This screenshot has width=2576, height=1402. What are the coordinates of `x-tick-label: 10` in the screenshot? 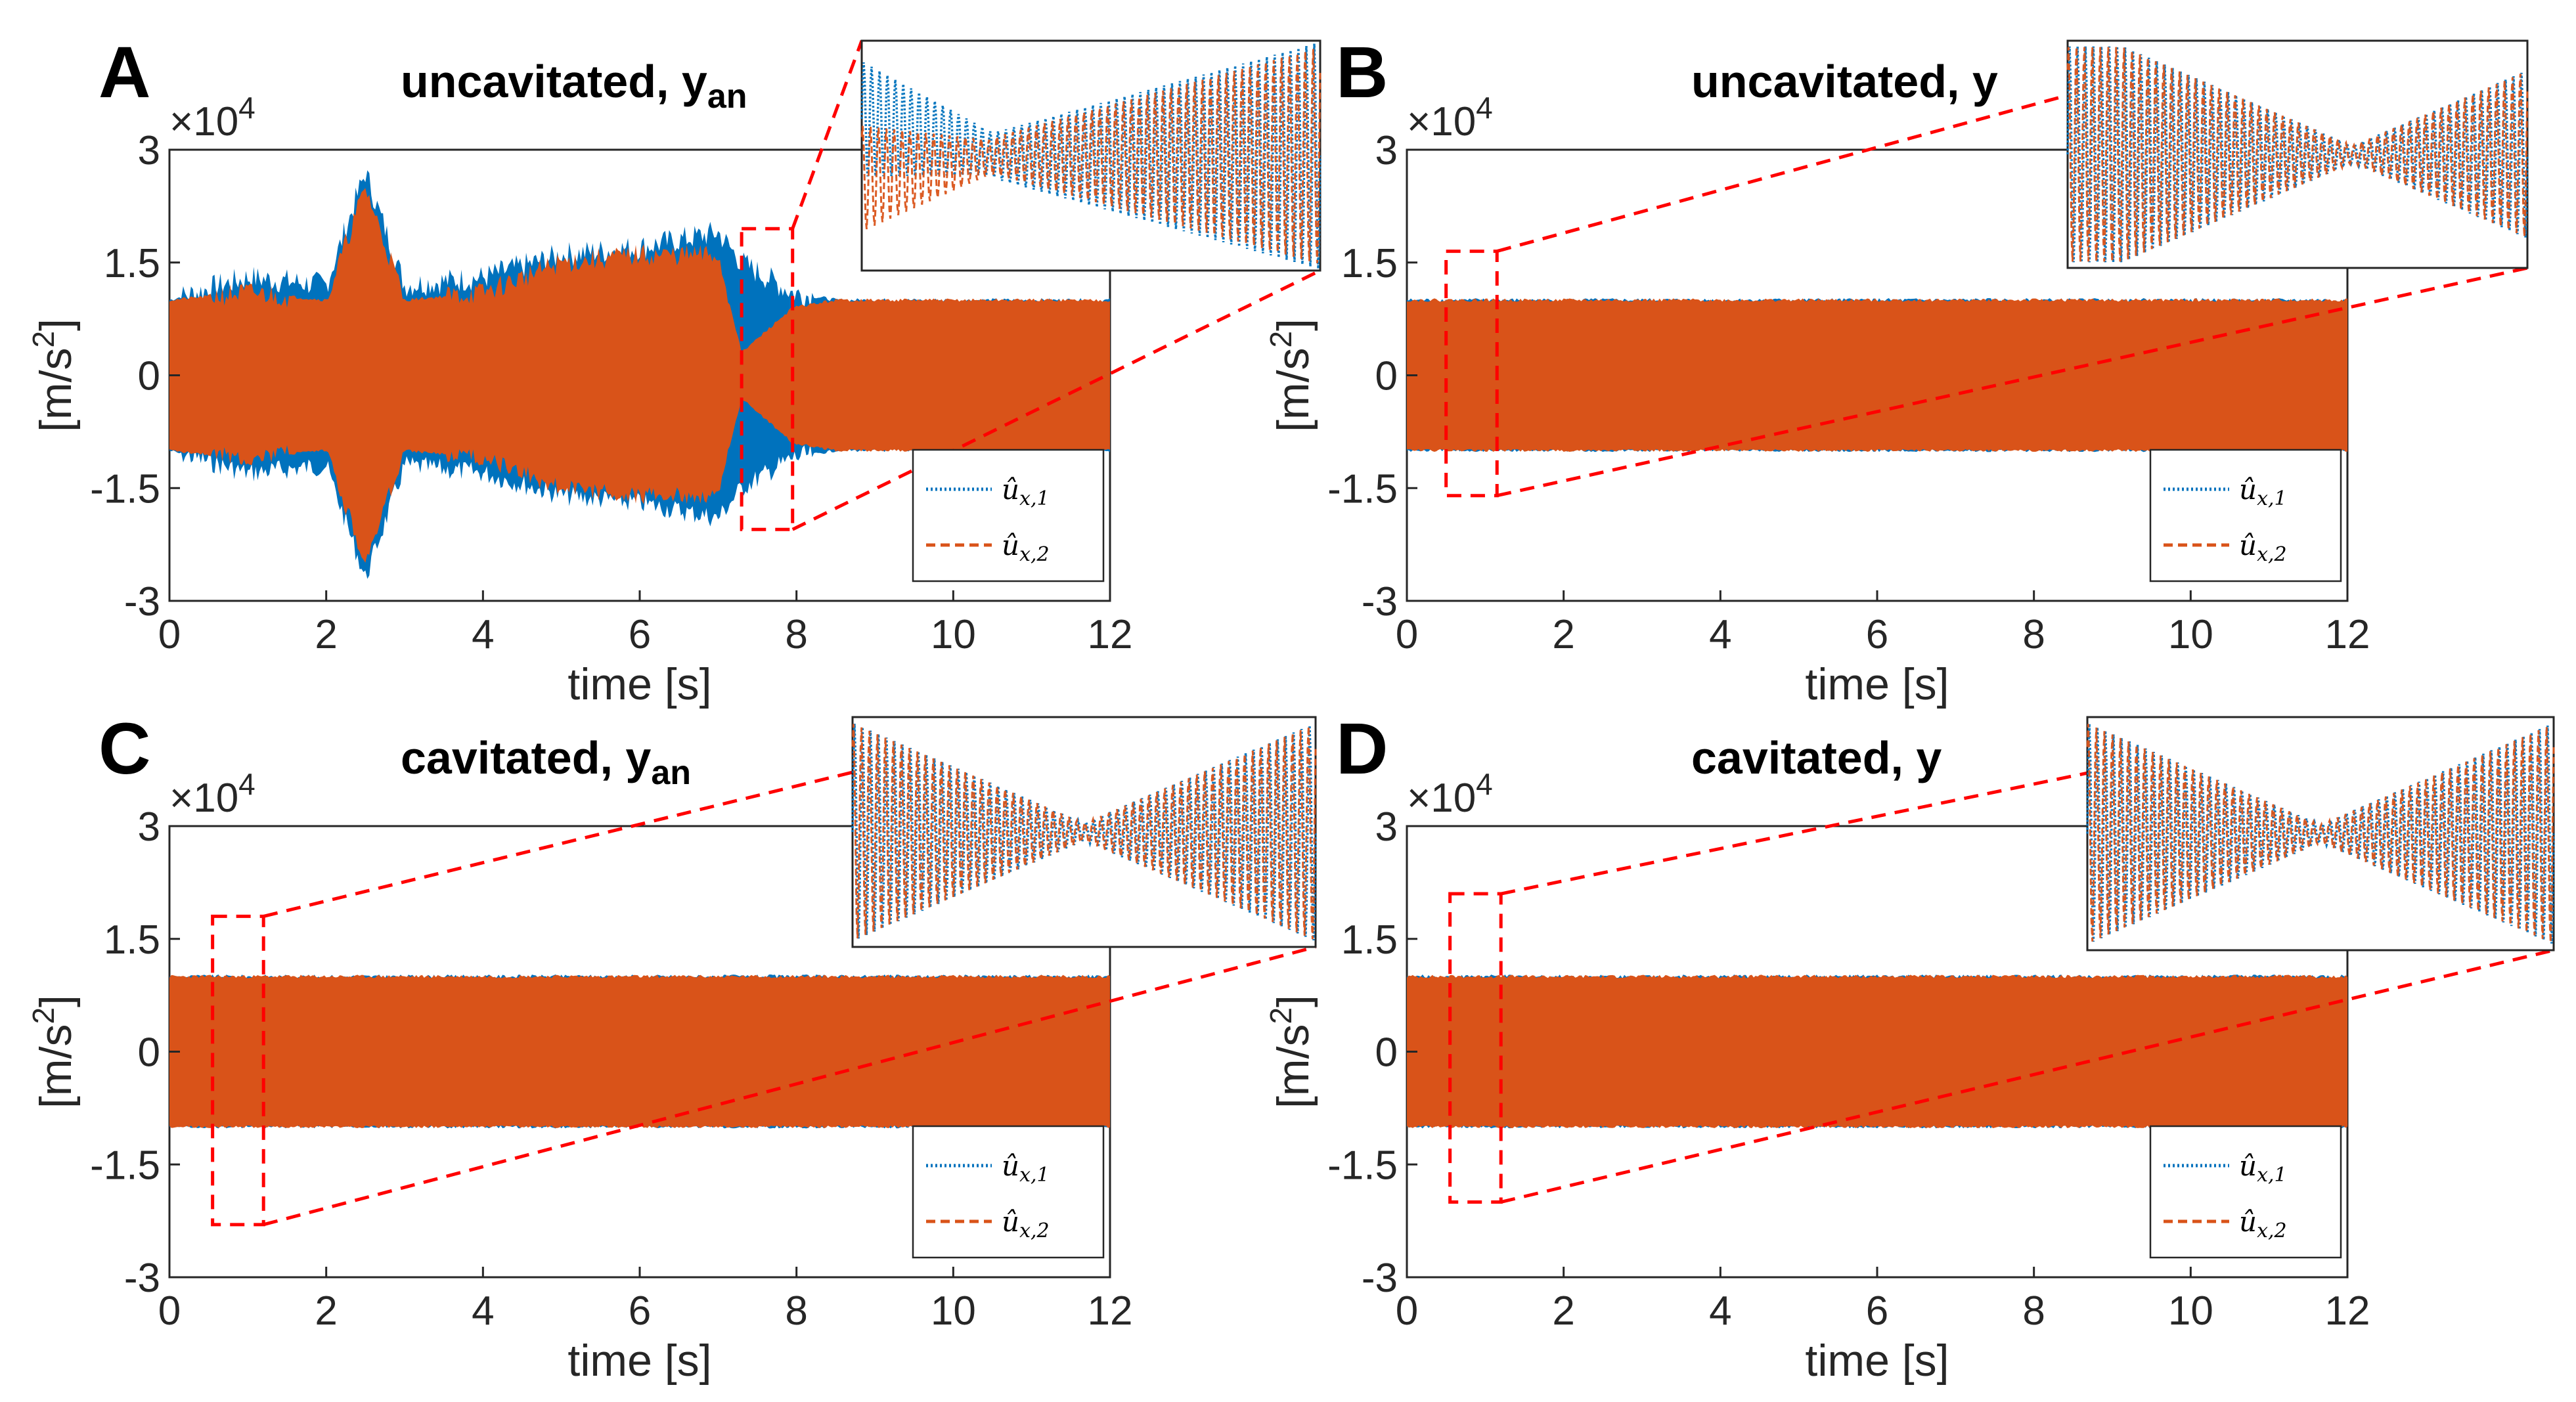 It's located at (953, 634).